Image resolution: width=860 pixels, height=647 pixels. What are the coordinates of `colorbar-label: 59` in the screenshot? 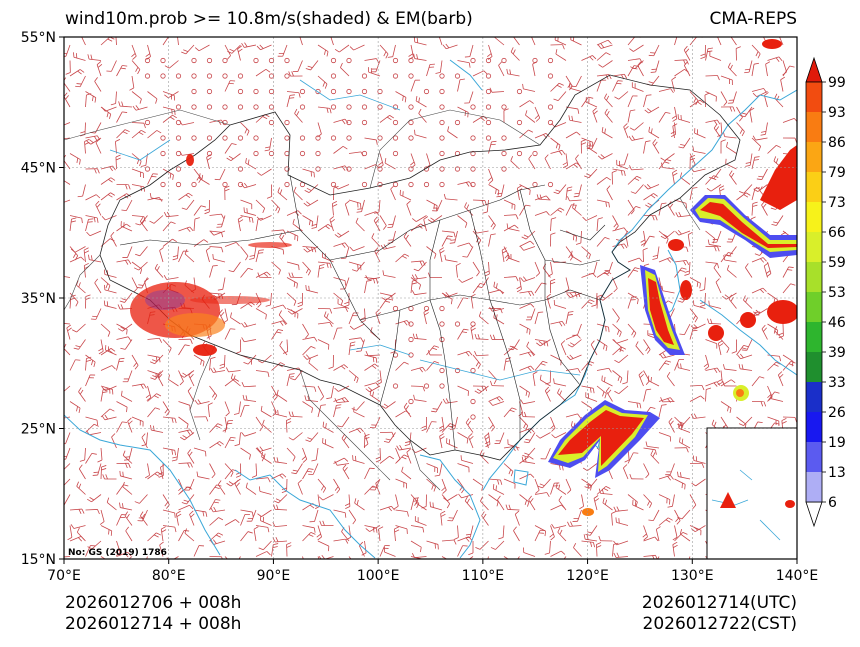 It's located at (837, 263).